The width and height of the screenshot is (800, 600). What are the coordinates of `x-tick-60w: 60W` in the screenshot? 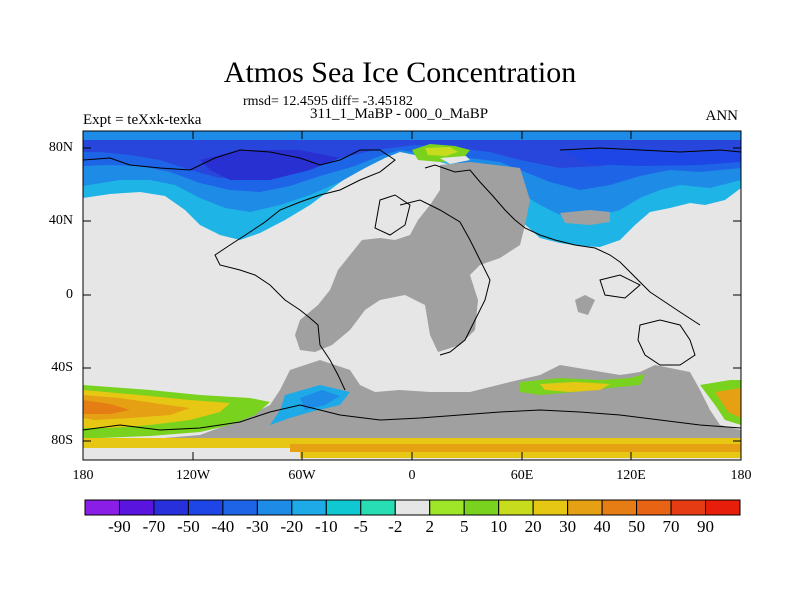 It's located at (302, 475).